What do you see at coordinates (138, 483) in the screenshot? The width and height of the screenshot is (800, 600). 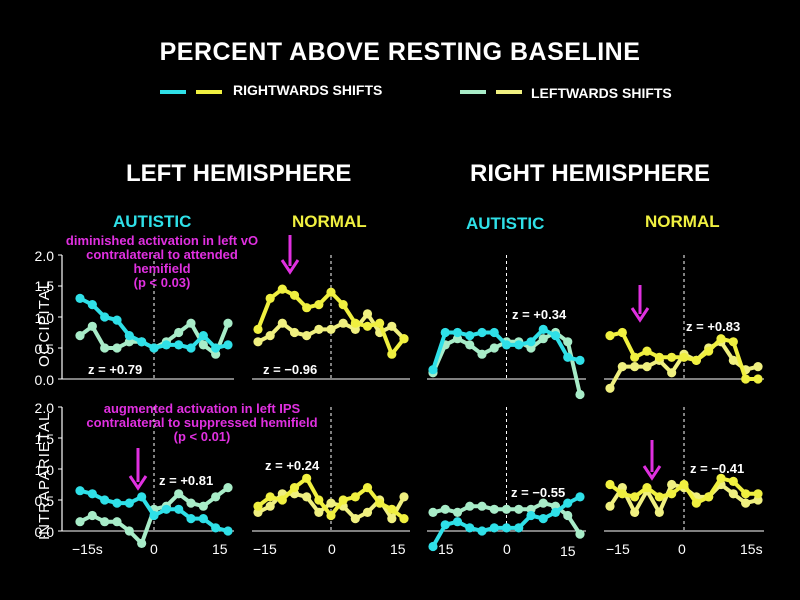 I see `annotation-arrow-head` at bounding box center [138, 483].